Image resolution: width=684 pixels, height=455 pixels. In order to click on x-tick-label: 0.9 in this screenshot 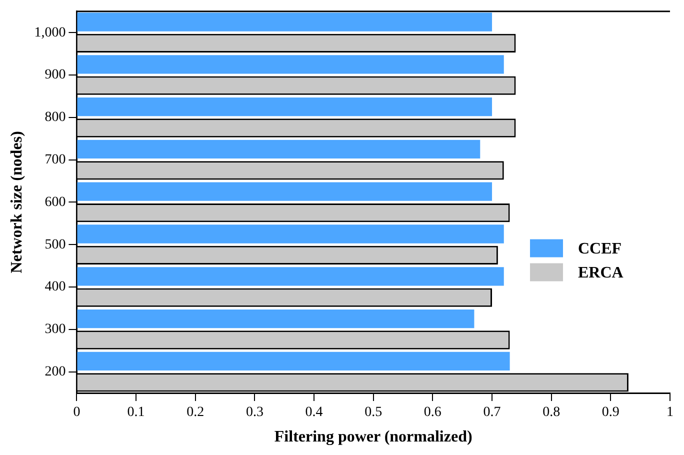, I will do `click(611, 412)`.